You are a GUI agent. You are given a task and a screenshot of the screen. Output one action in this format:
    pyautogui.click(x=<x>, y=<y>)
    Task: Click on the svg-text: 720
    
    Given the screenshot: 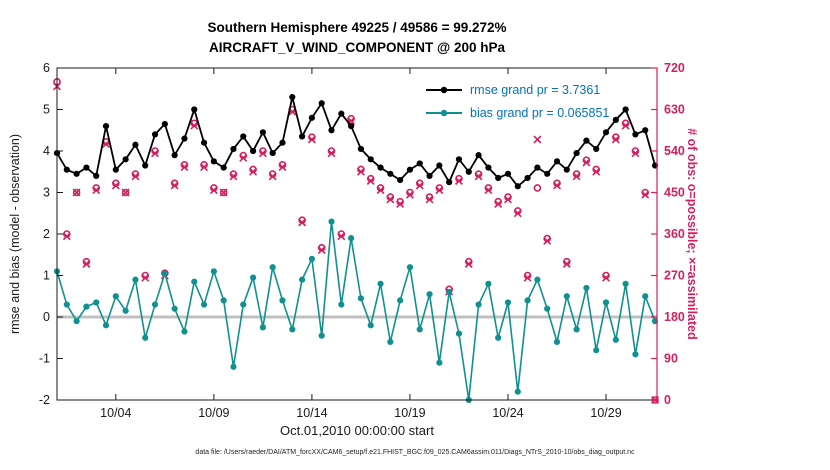 What is the action you would take?
    pyautogui.click(x=674, y=68)
    